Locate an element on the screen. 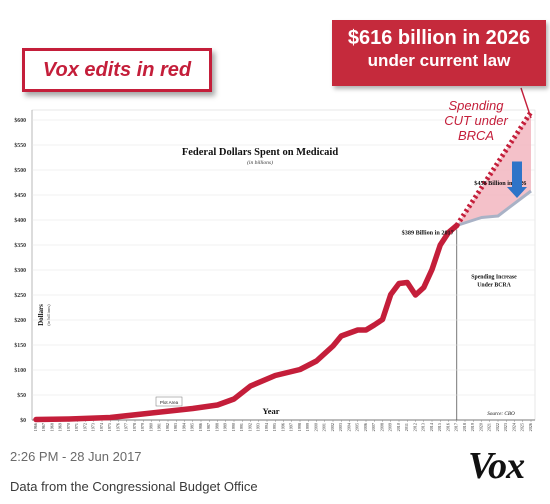 The image size is (550, 504). plot-area-tag: Plot Area is located at coordinates (169, 401).